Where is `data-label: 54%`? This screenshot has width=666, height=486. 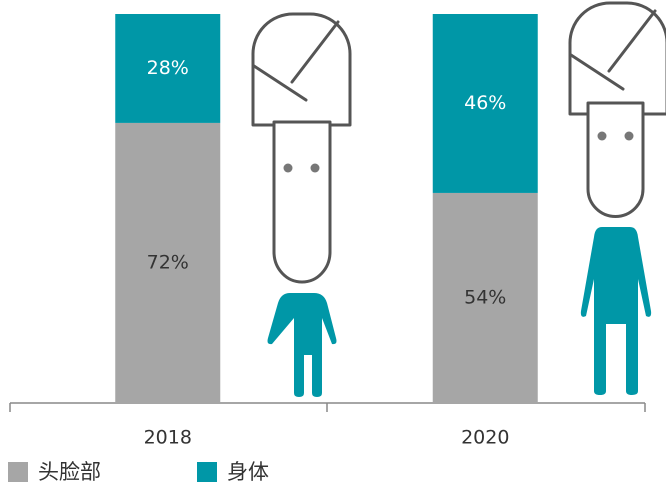
data-label: 54% is located at coordinates (485, 297).